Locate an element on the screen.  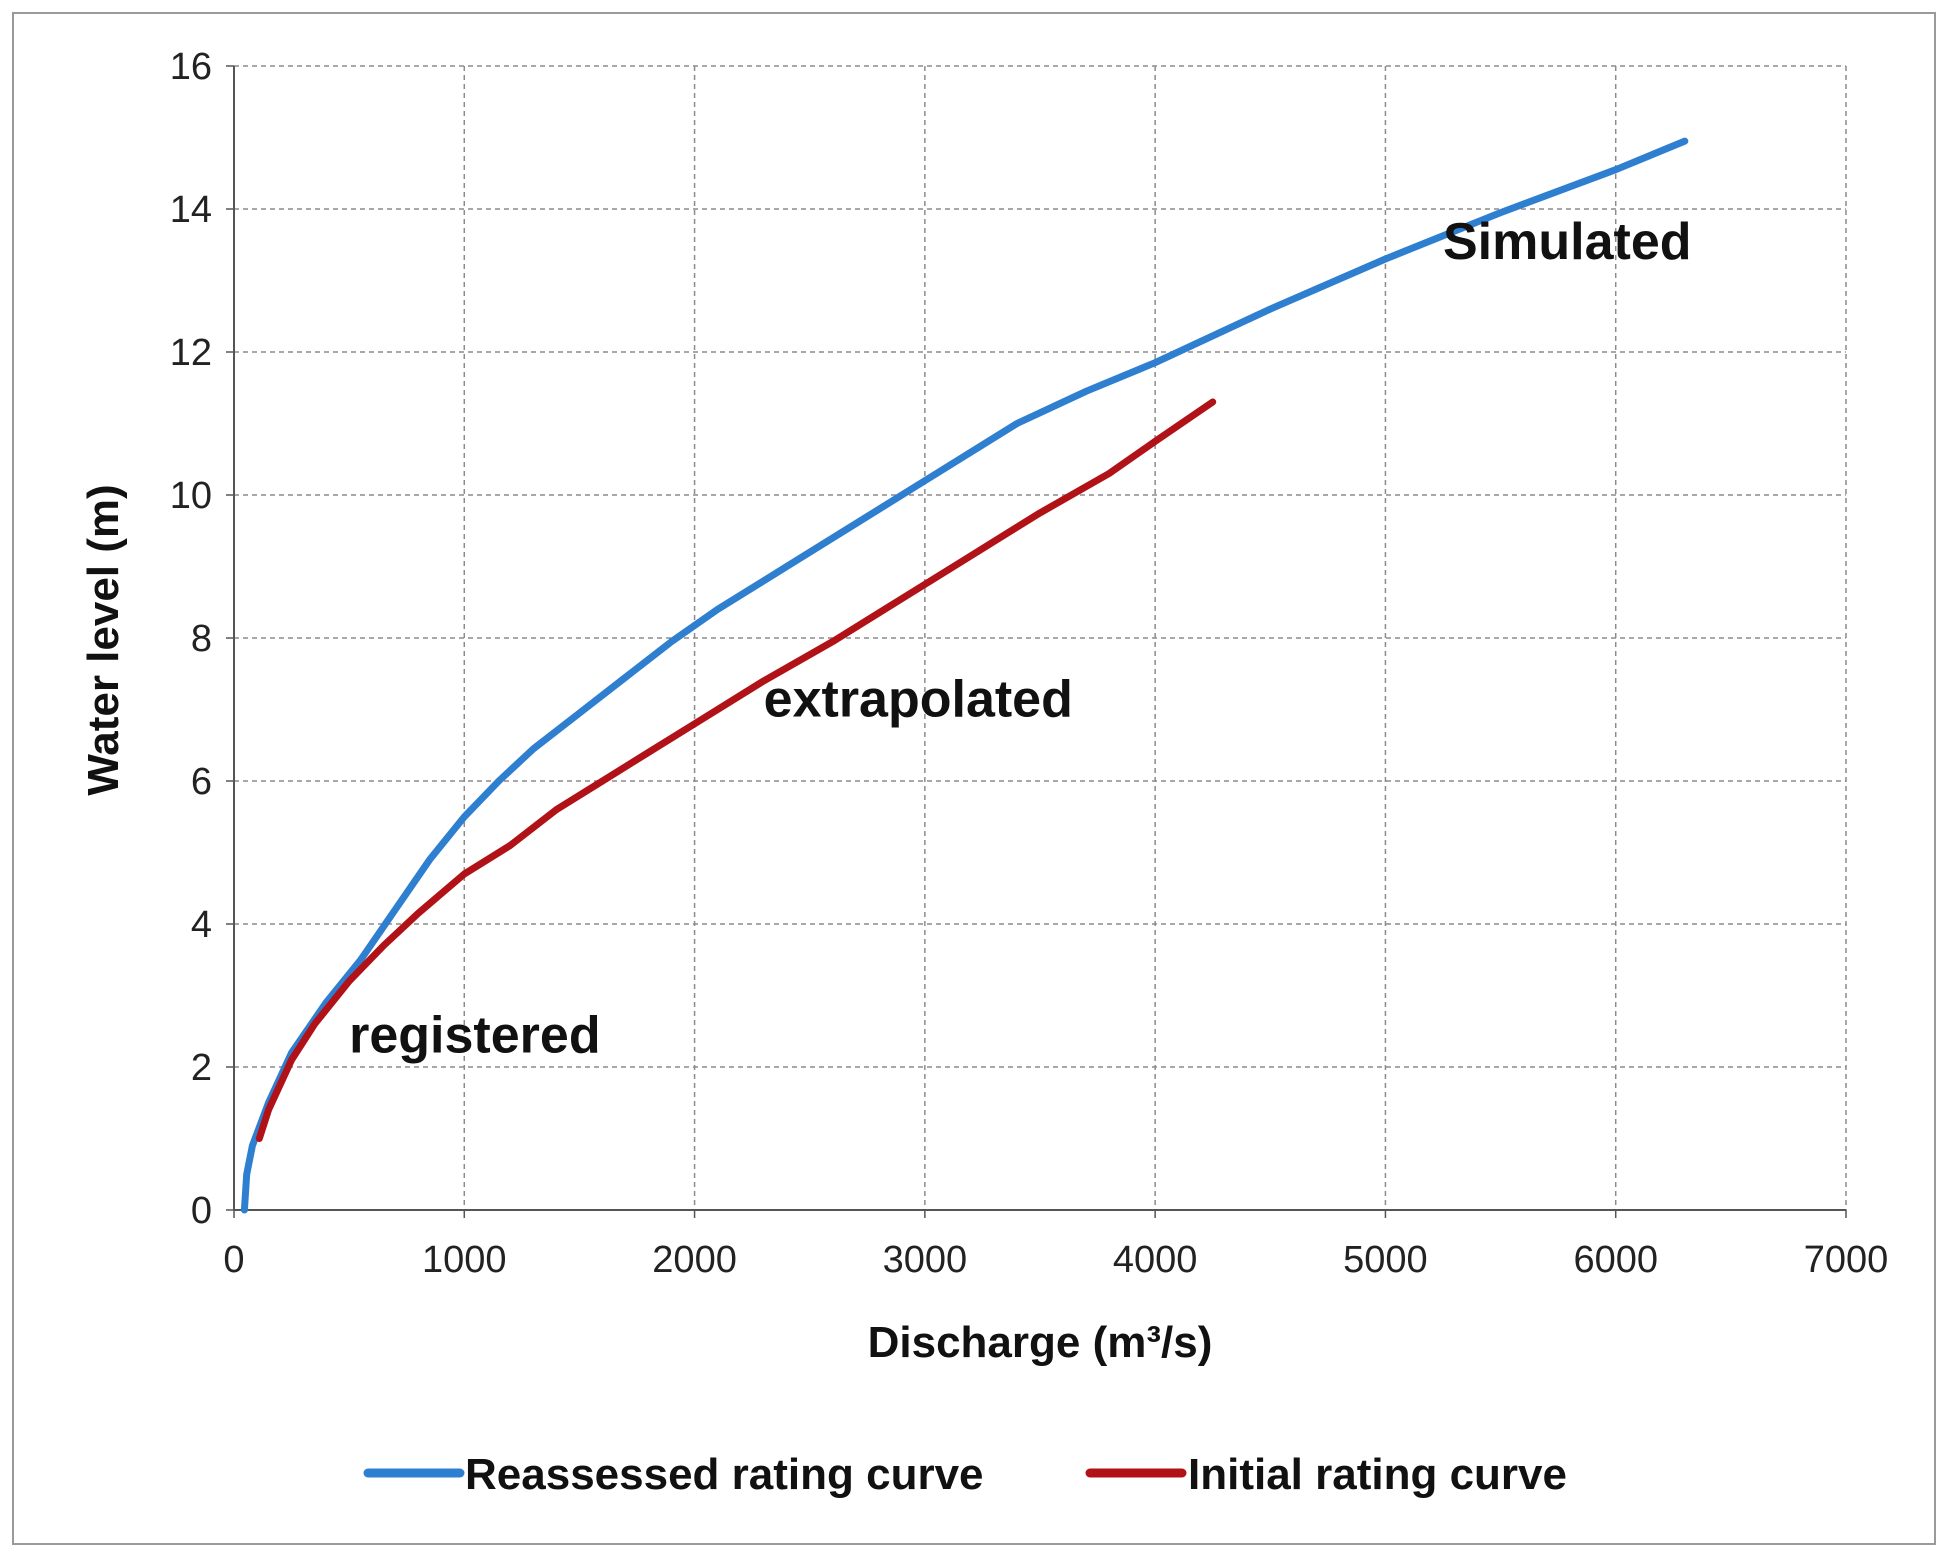
y-axis-title: Water level (m) is located at coordinates (103, 639).